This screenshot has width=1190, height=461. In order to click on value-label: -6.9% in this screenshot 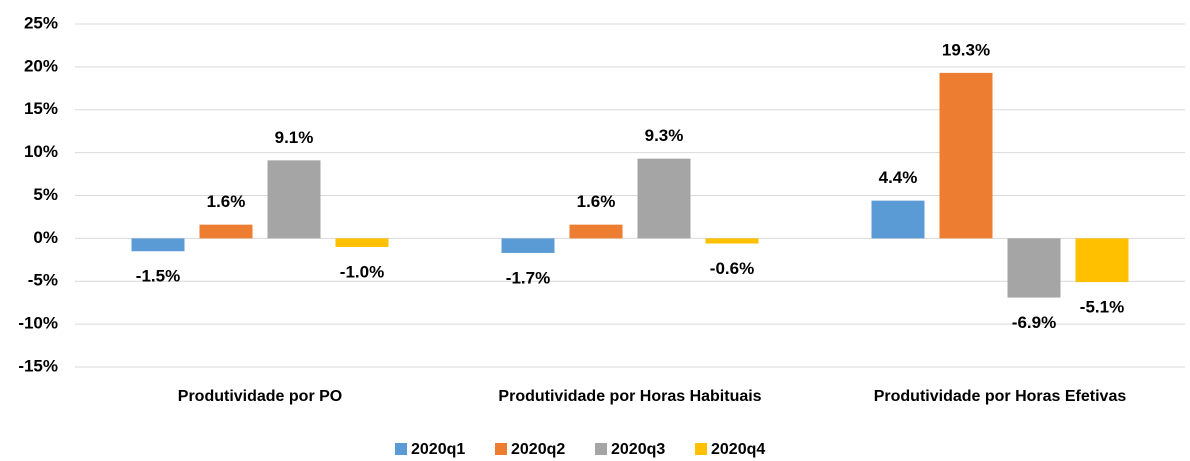, I will do `click(1034, 322)`.